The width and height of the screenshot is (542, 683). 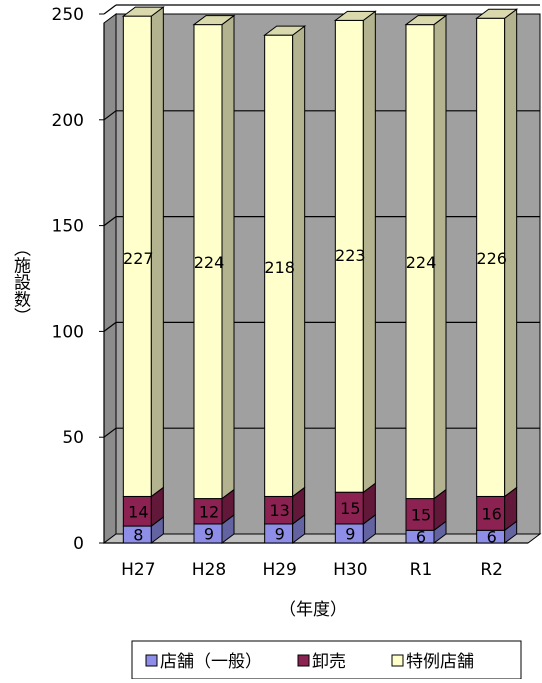 What do you see at coordinates (68, 15) in the screenshot?
I see `y-tick-label: 250` at bounding box center [68, 15].